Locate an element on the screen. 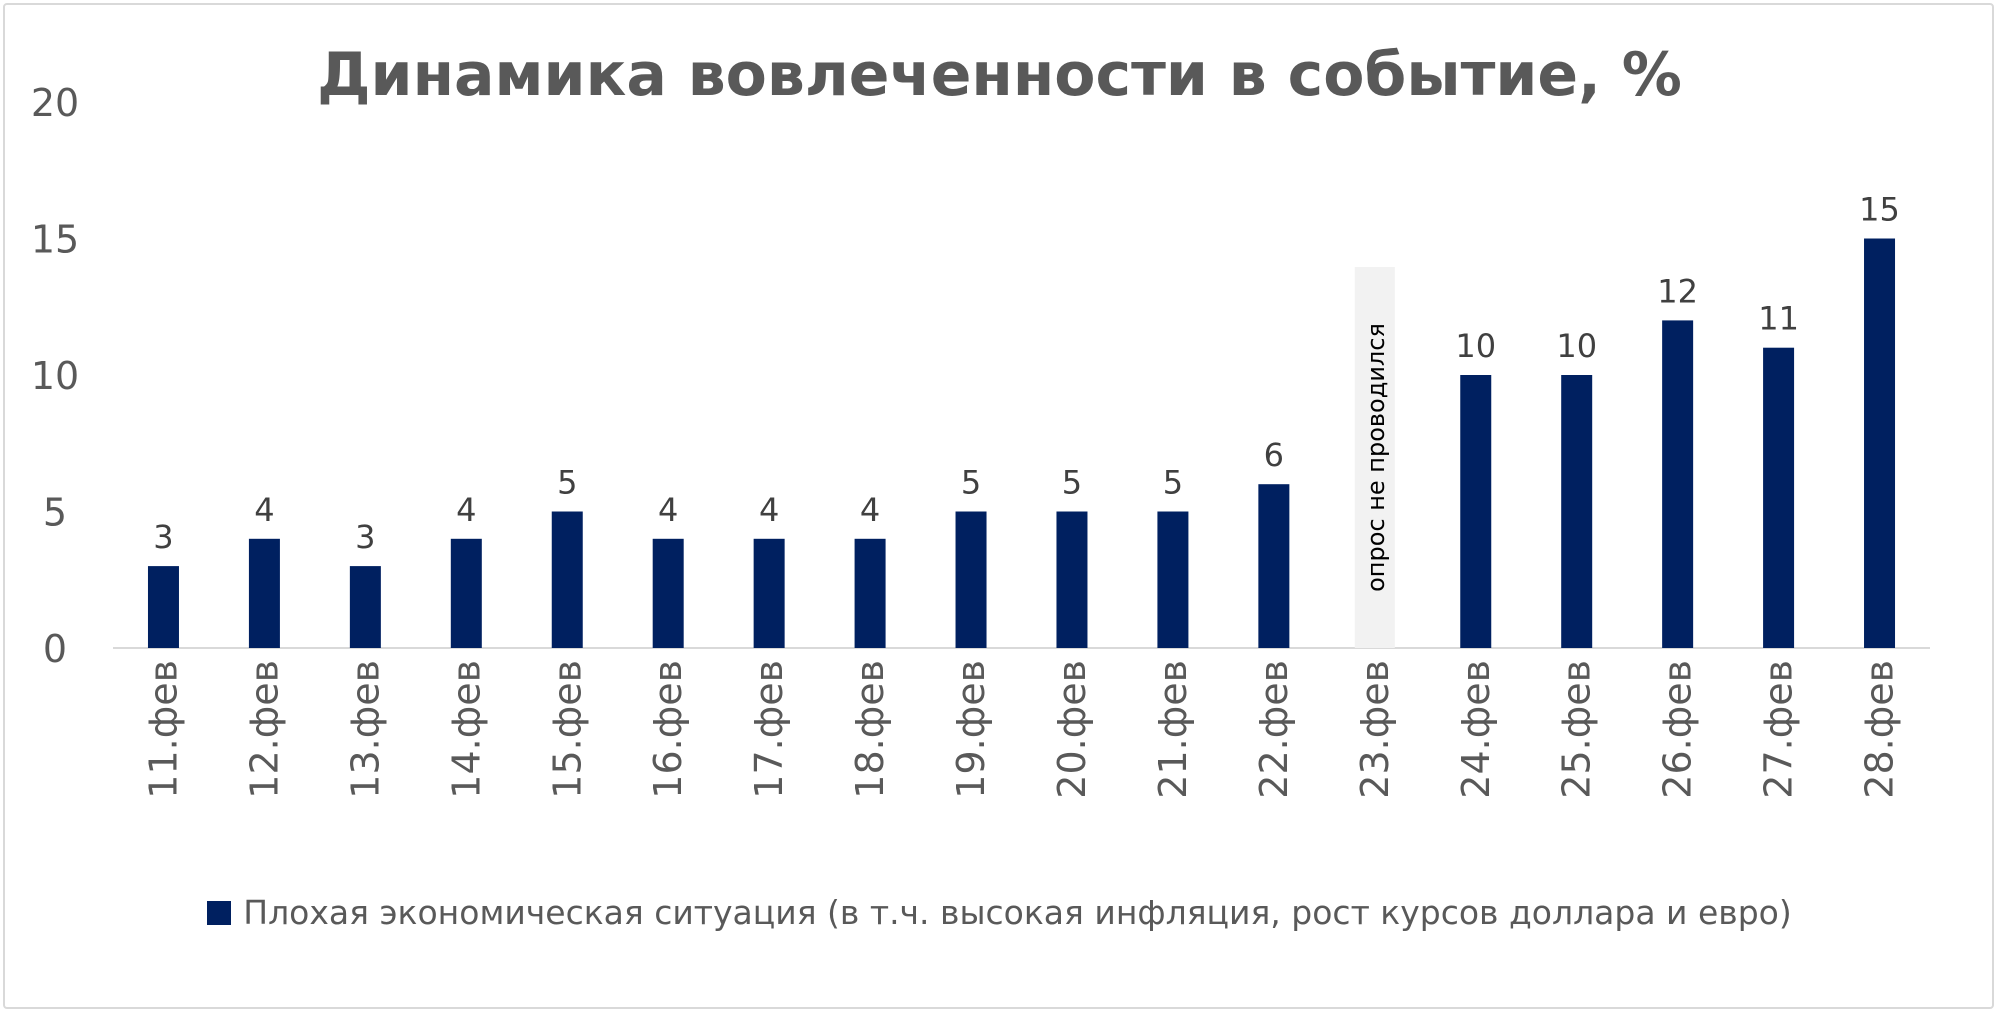 The width and height of the screenshot is (1999, 1014). x-tick-label: 13.фев is located at coordinates (365, 729).